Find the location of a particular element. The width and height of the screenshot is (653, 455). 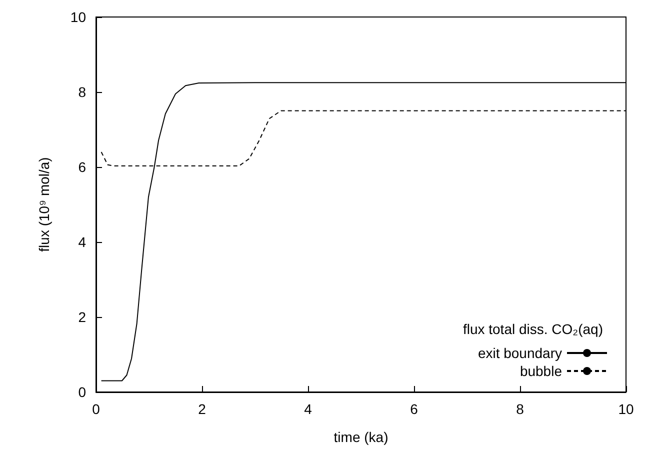

legend-label: exit boundary is located at coordinates (520, 353).